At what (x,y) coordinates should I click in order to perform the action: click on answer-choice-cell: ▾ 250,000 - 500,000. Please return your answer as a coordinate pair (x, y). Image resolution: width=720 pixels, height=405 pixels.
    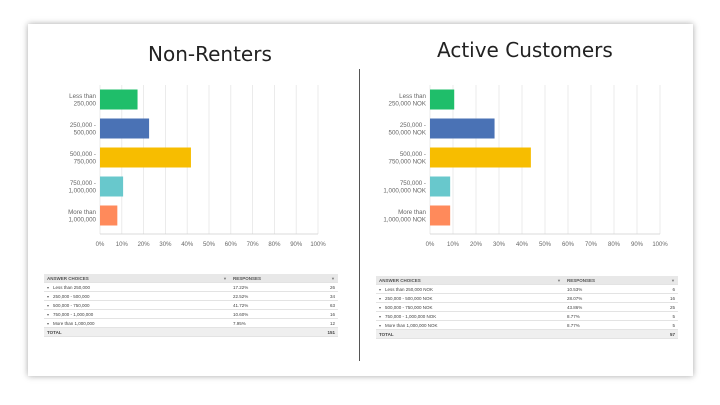
    Looking at the image, I should click on (137, 296).